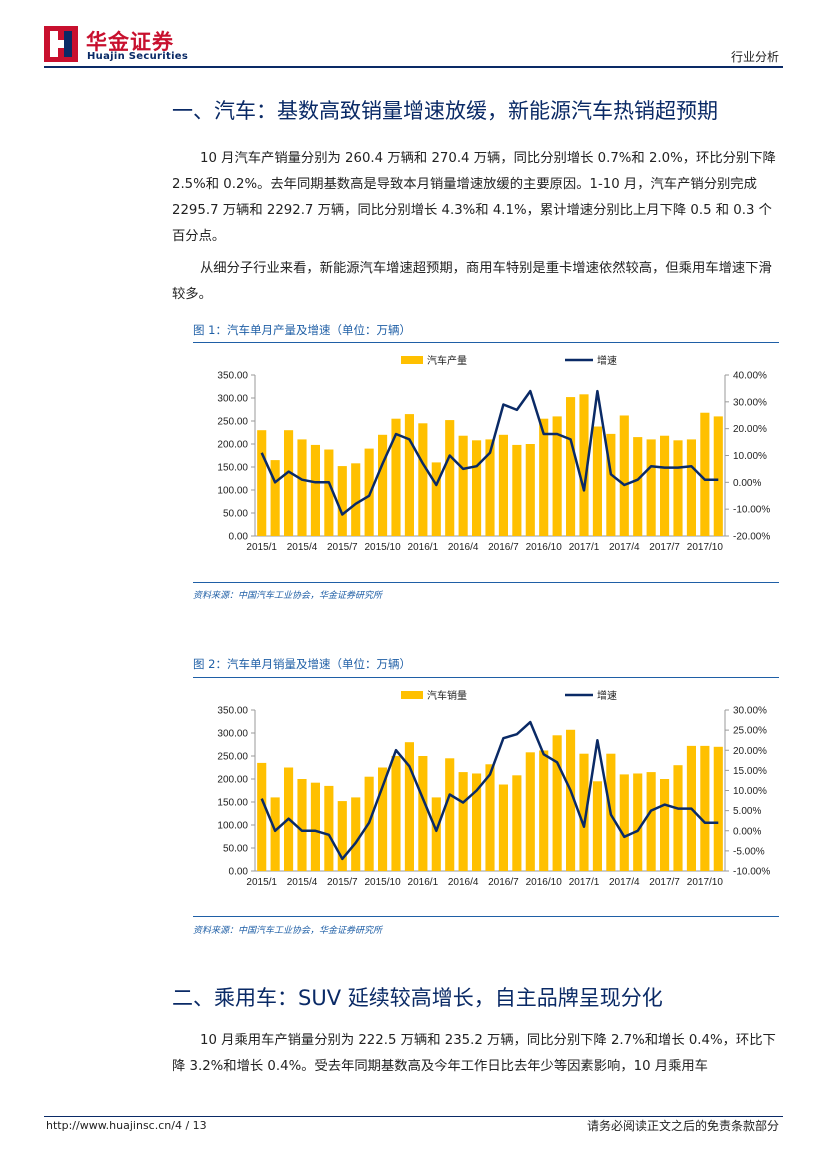 Image resolution: width=827 pixels, height=1169 pixels. I want to click on section-2-title: 二、乘用车：SUV 延续较高增长，自主品牌呈现分化, so click(417, 998).